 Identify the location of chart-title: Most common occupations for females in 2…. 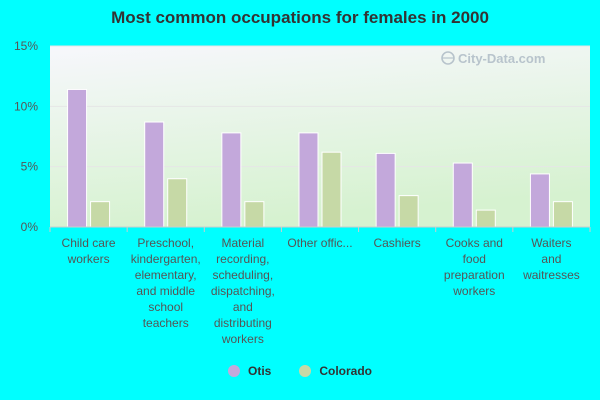
(300, 17).